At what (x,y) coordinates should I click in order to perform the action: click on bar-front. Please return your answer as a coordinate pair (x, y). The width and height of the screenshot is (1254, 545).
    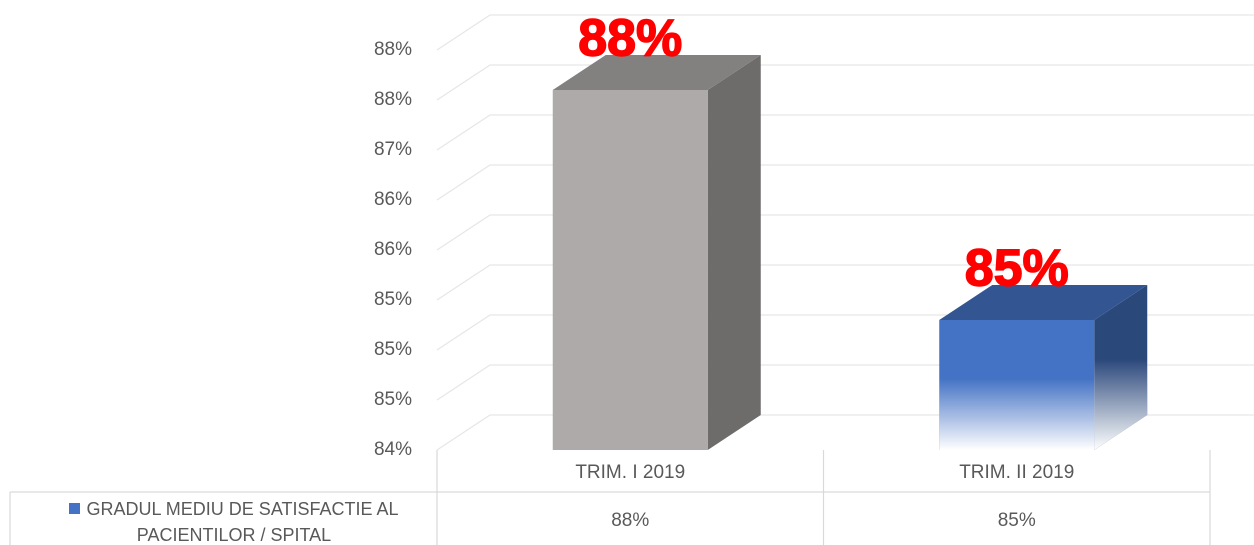
    Looking at the image, I should click on (630, 270).